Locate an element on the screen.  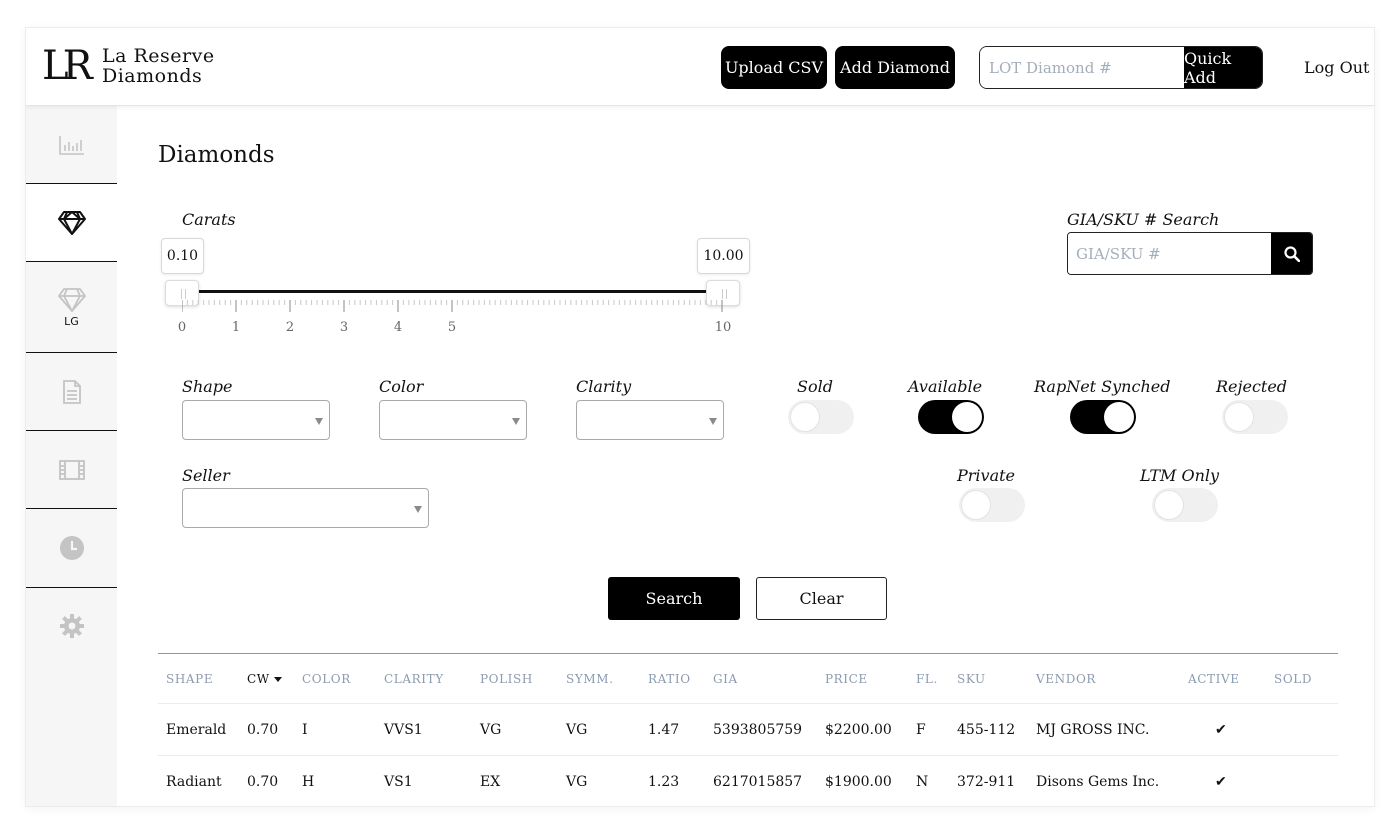
logo-line-1: La Reserve is located at coordinates (158, 56).